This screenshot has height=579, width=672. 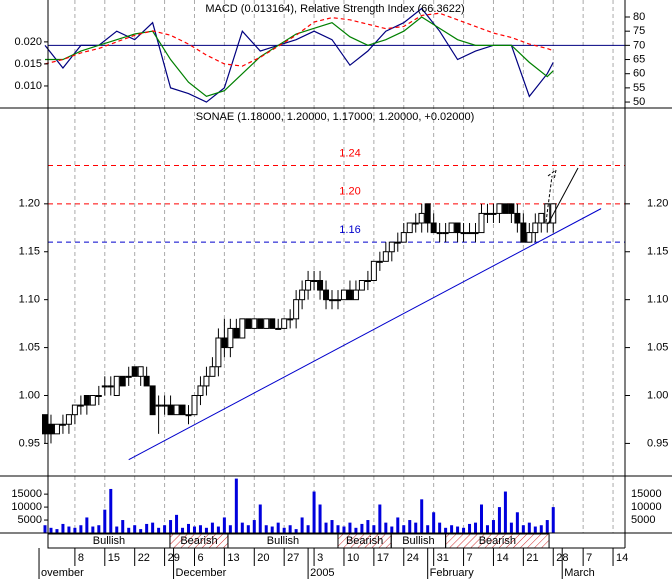 What do you see at coordinates (532, 558) in the screenshot?
I see `x-tick-label: 21` at bounding box center [532, 558].